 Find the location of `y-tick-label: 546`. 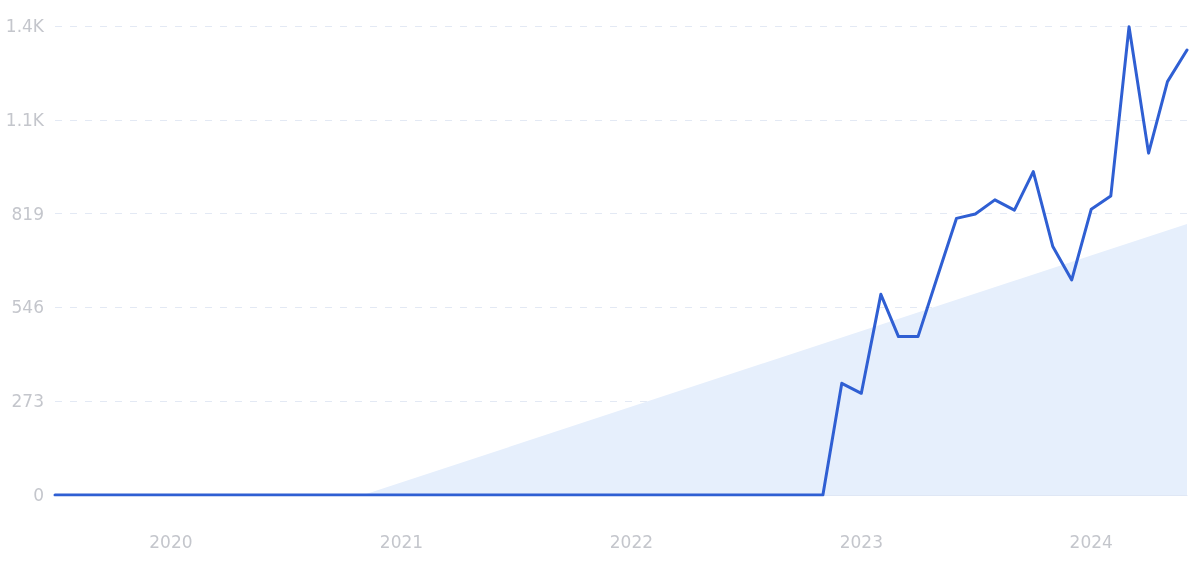

y-tick-label: 546 is located at coordinates (27, 307).